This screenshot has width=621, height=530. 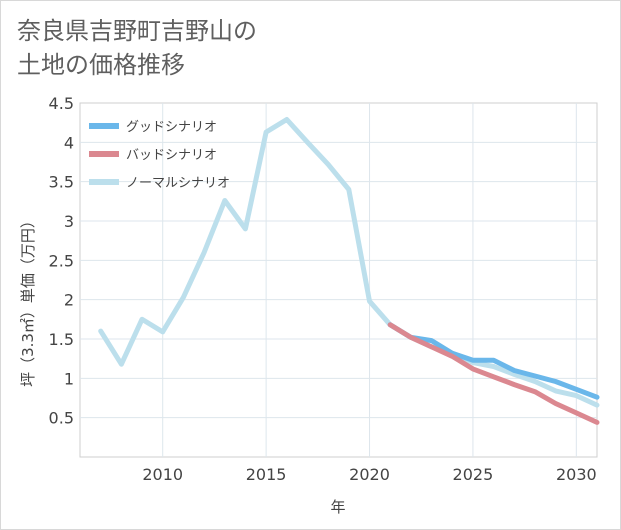 What do you see at coordinates (137, 48) in the screenshot?
I see `chart-title: 奈良県吉野町吉野山の 土地の価格推移` at bounding box center [137, 48].